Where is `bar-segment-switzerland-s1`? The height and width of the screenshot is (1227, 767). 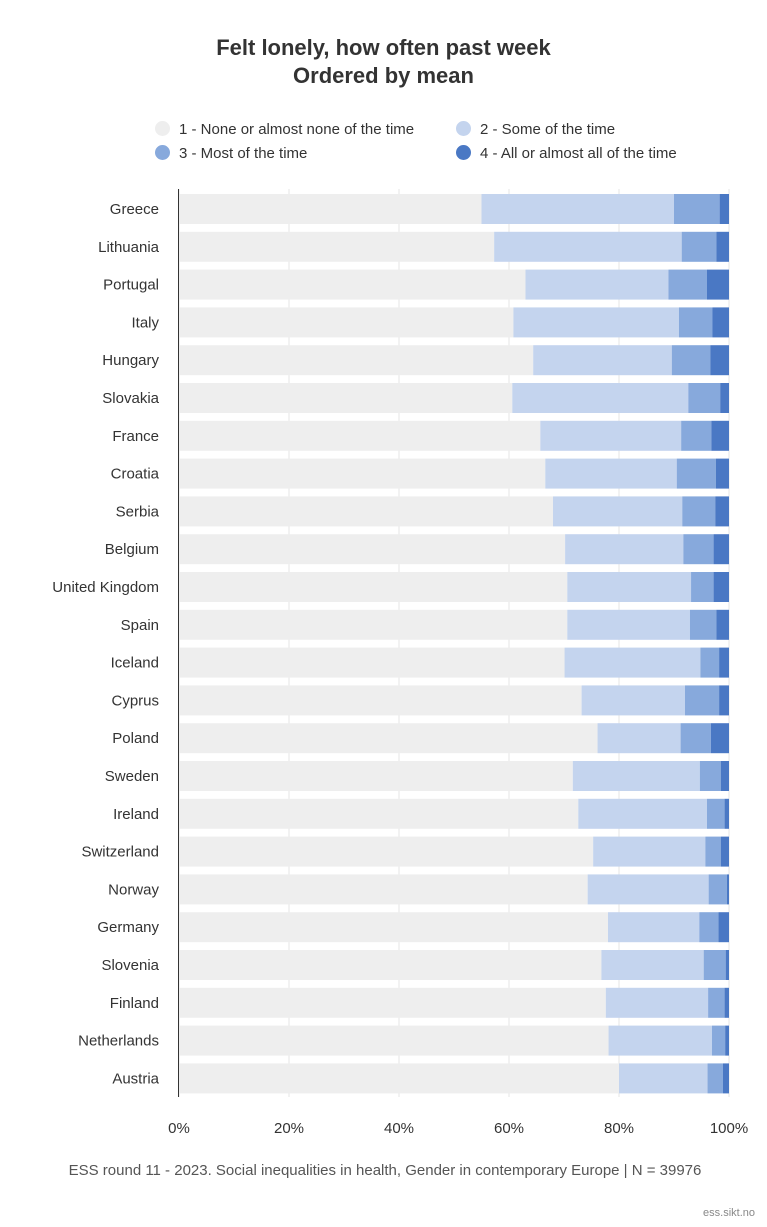
bar-segment-switzerland-s1 is located at coordinates (386, 851).